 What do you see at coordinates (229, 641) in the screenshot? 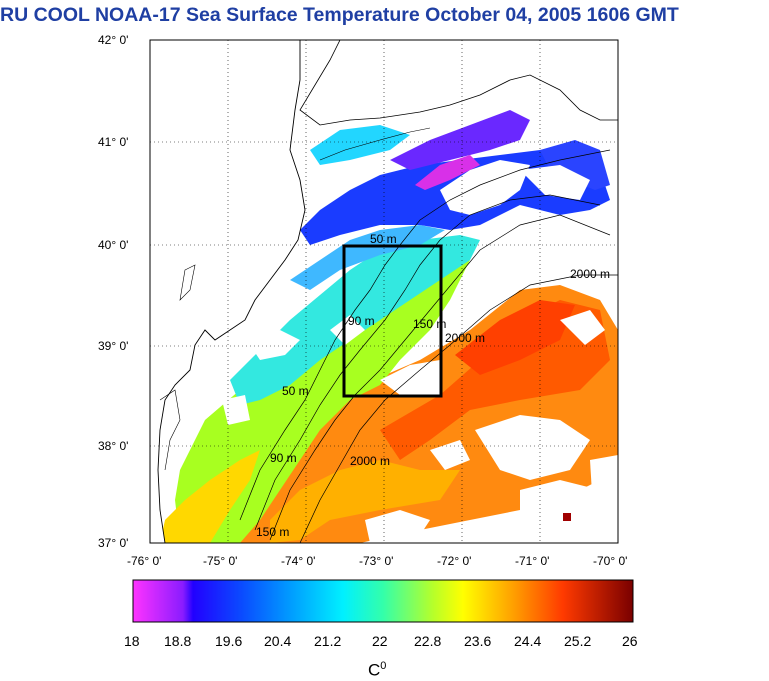
I see `colorbar-tick-19-6: 19.6` at bounding box center [229, 641].